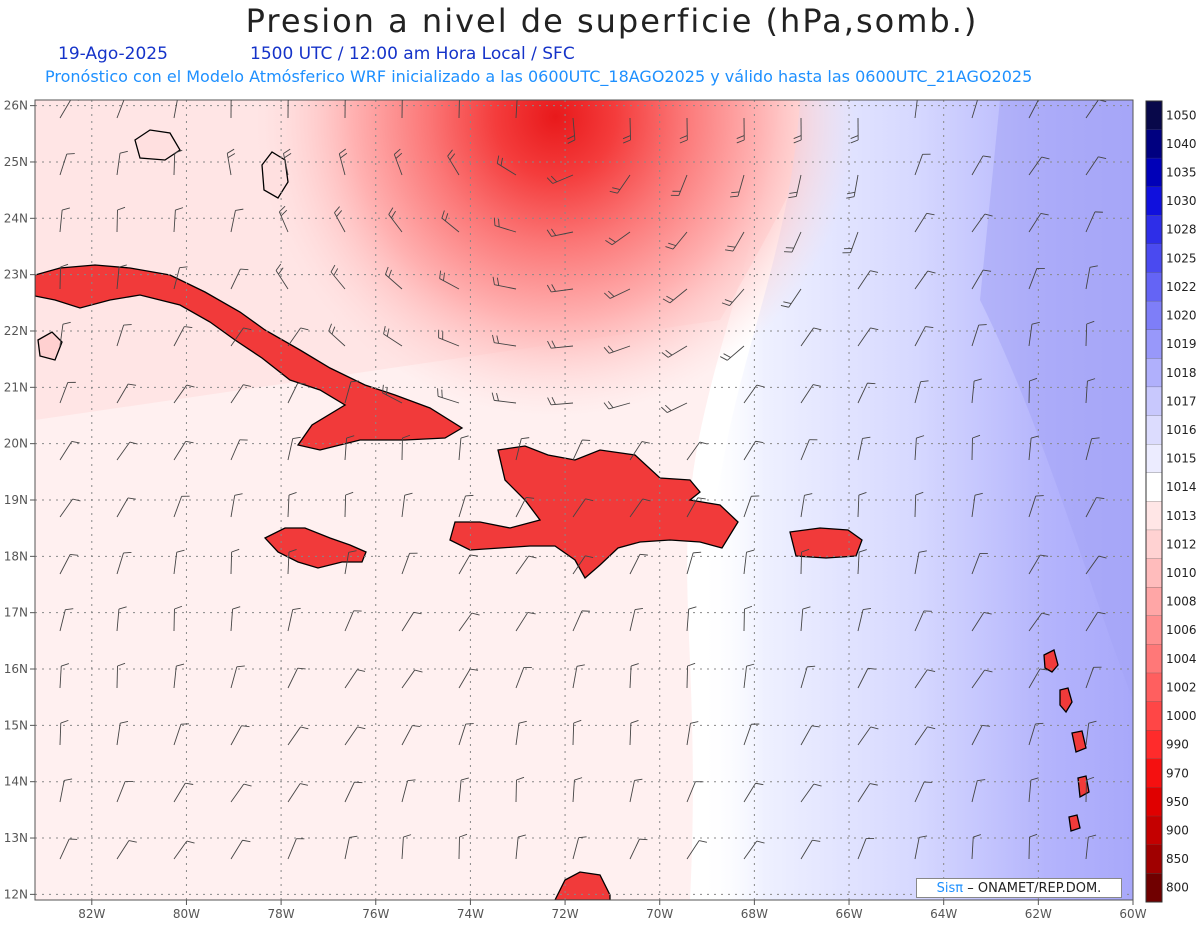 Image resolution: width=1200 pixels, height=927 pixels. What do you see at coordinates (1181, 602) in the screenshot?
I see `colorbar-label: 1008` at bounding box center [1181, 602].